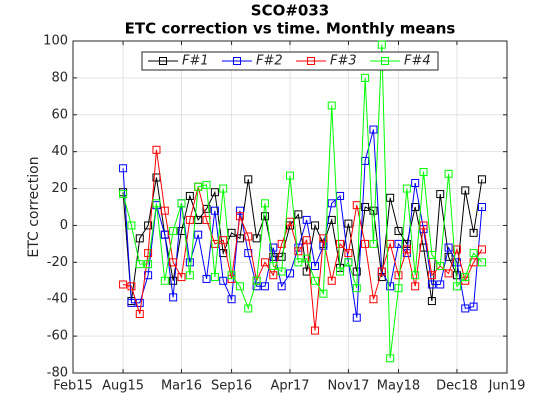 The image size is (560, 420). I want to click on legend-label: F#2, so click(269, 61).